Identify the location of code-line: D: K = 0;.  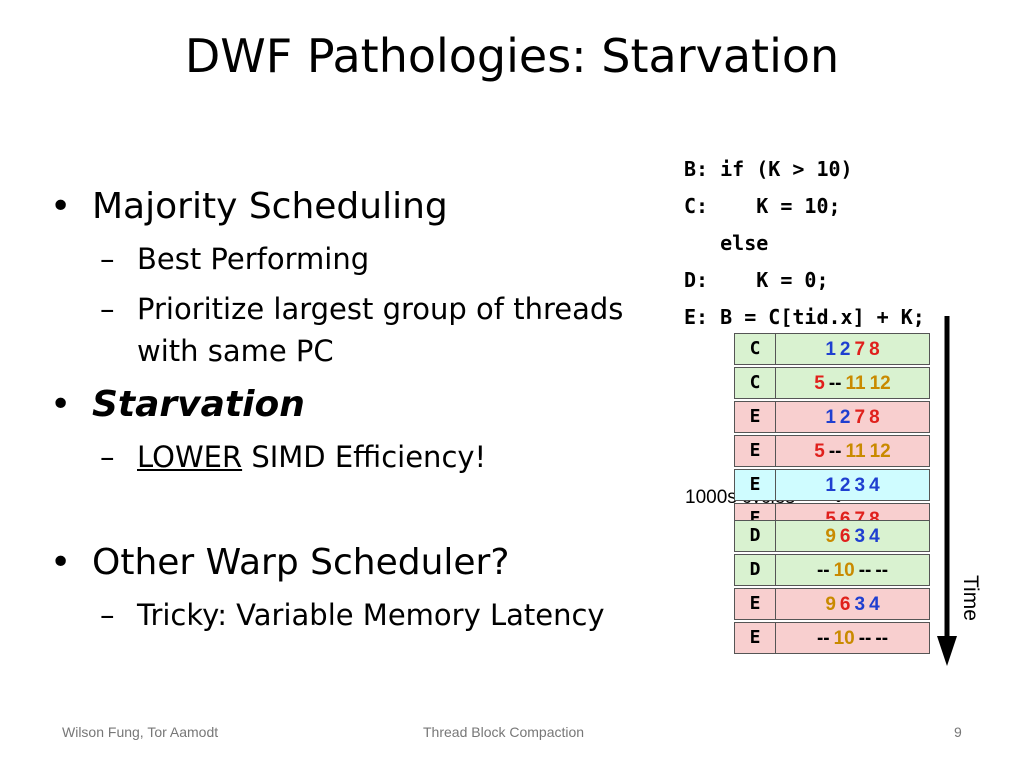
(756, 280).